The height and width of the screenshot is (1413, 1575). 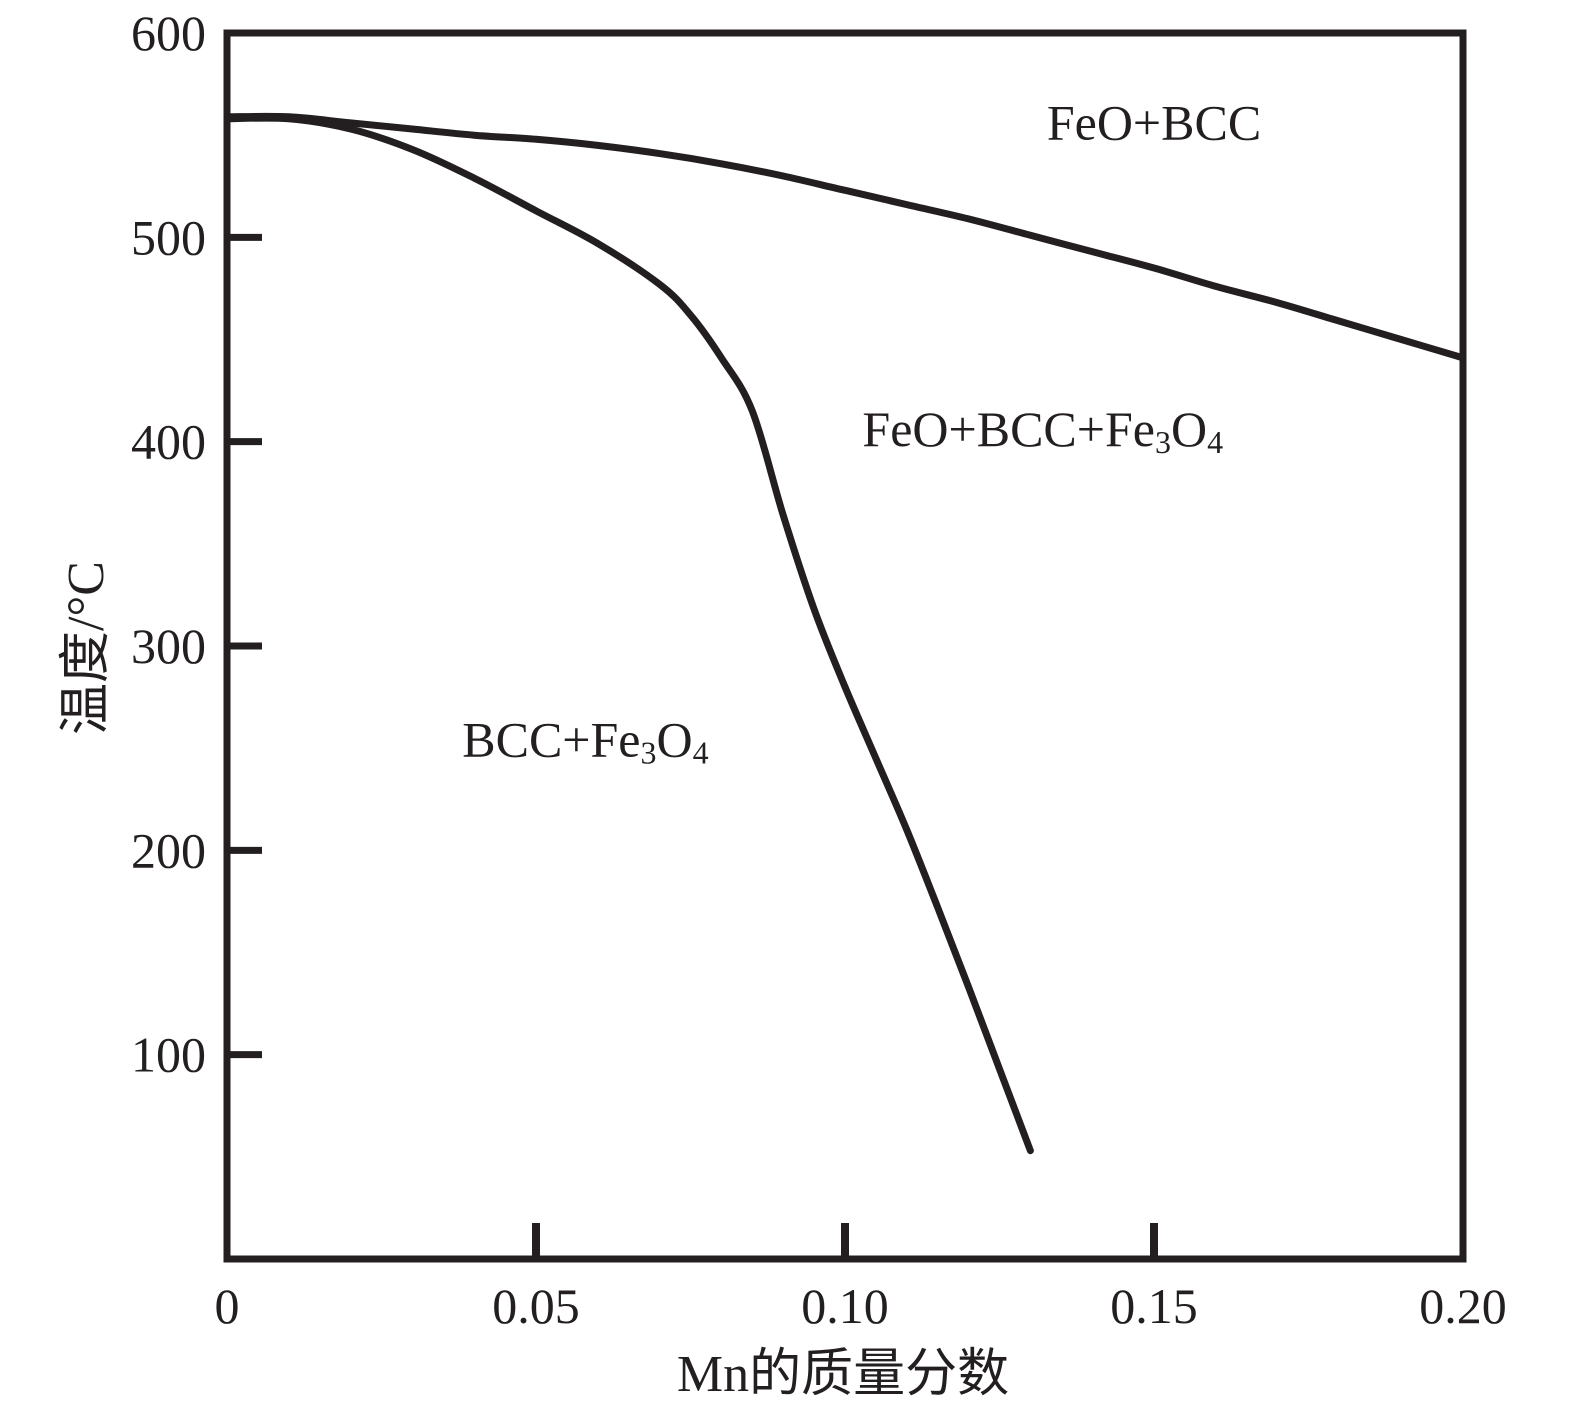 I want to click on y-tick-label: 100, so click(x=168, y=1055).